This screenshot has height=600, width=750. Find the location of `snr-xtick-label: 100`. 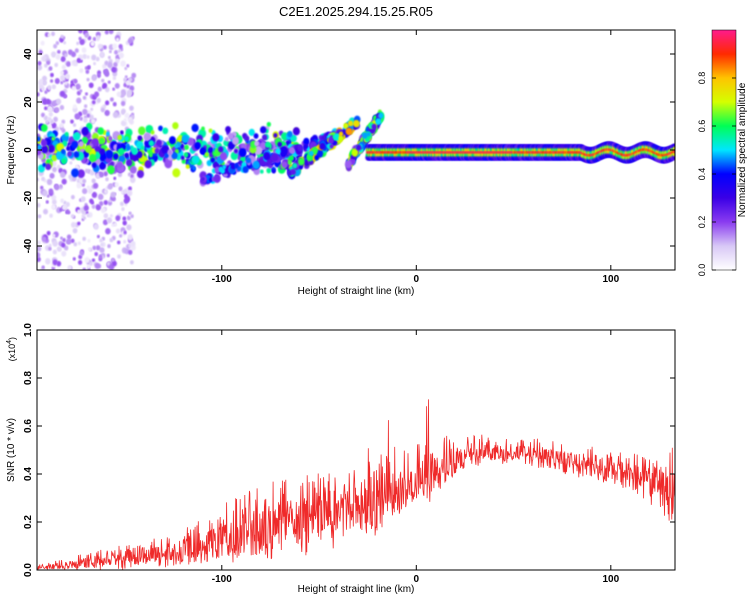

snr-xtick-label: 100 is located at coordinates (610, 579).